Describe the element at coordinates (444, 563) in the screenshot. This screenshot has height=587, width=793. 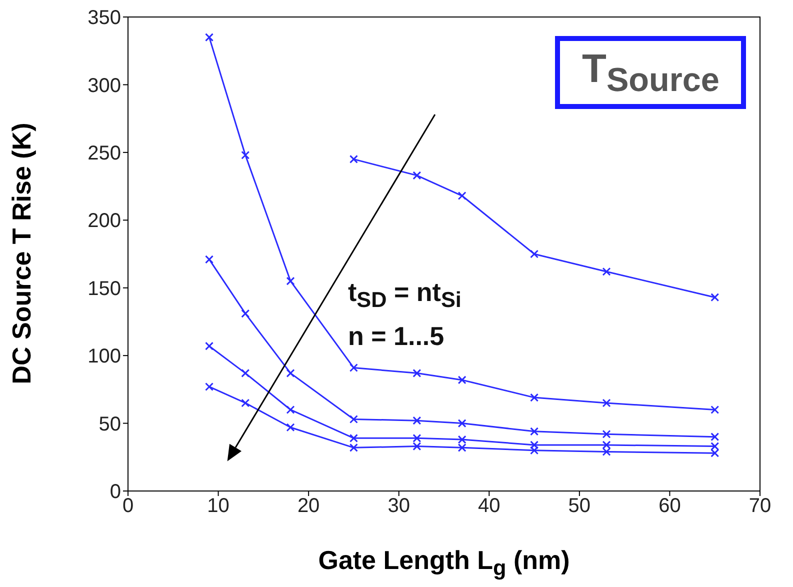
I see `x-axis-title: Gate Length L$_{g}$ (nm)` at that location.